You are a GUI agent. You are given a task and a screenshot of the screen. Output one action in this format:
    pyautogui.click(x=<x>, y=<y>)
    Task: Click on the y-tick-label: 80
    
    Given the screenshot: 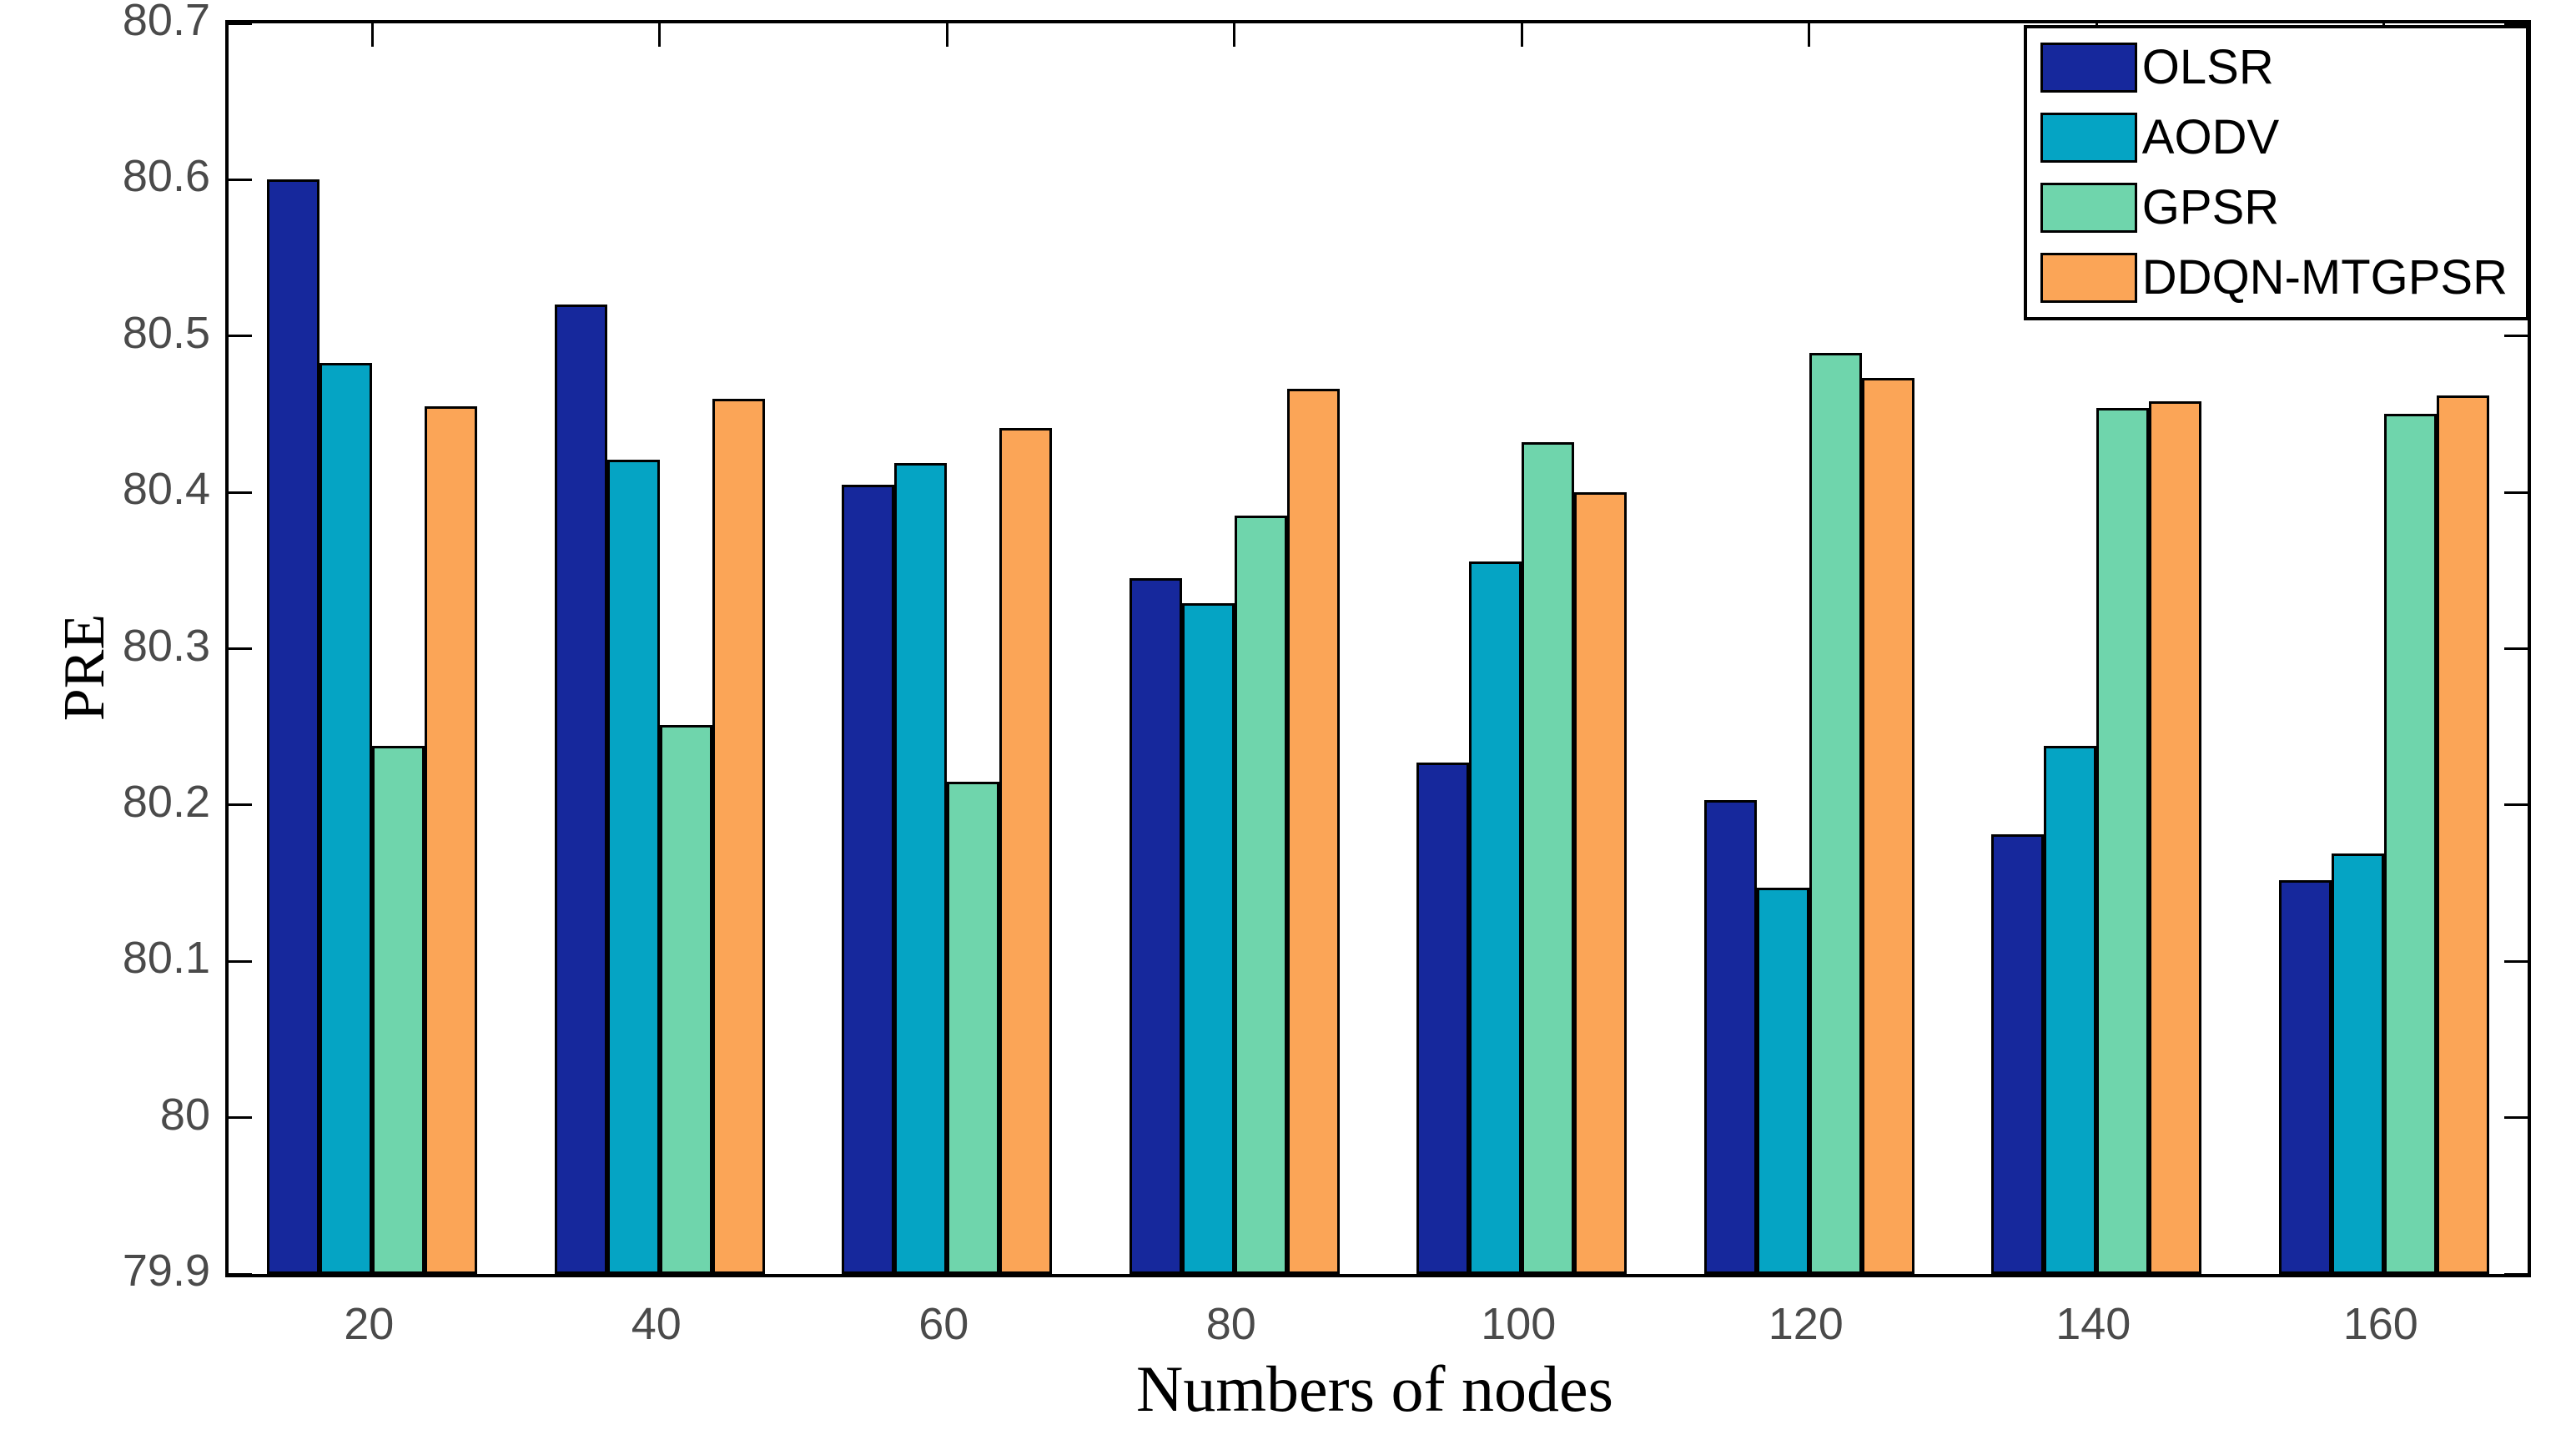 What is the action you would take?
    pyautogui.click(x=184, y=1114)
    